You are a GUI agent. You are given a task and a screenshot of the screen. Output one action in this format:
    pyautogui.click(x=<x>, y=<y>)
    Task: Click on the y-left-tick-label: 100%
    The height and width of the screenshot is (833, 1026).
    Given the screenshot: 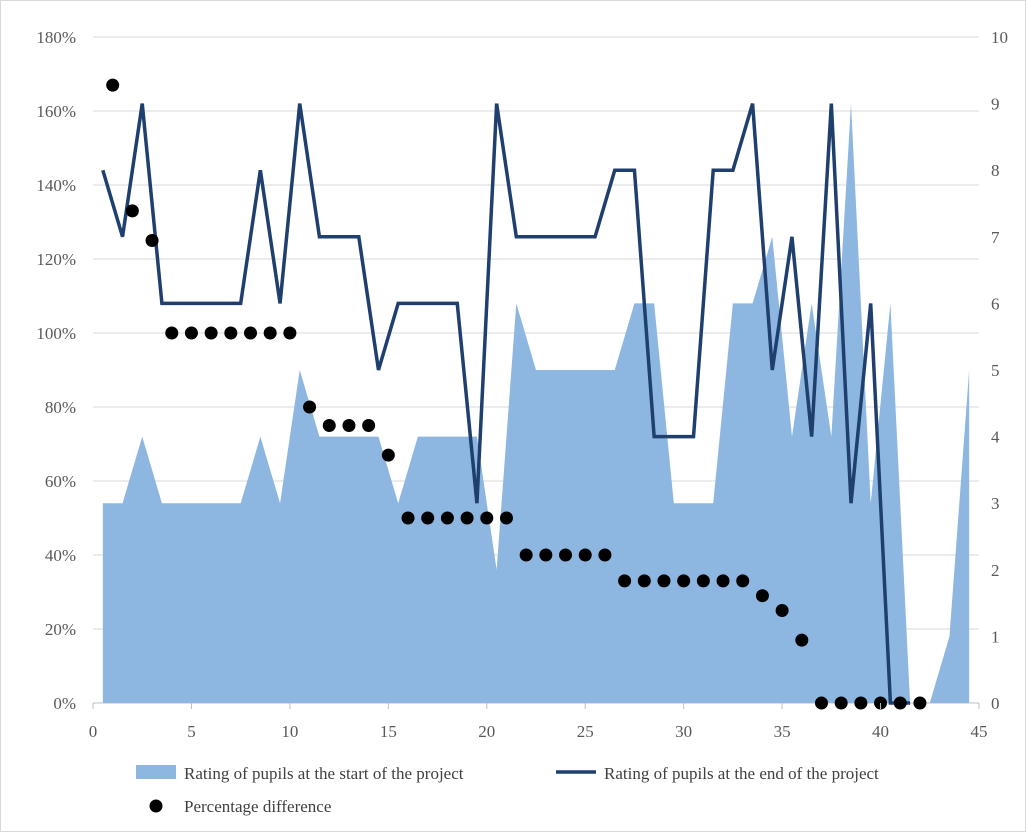 What is the action you would take?
    pyautogui.click(x=56, y=333)
    